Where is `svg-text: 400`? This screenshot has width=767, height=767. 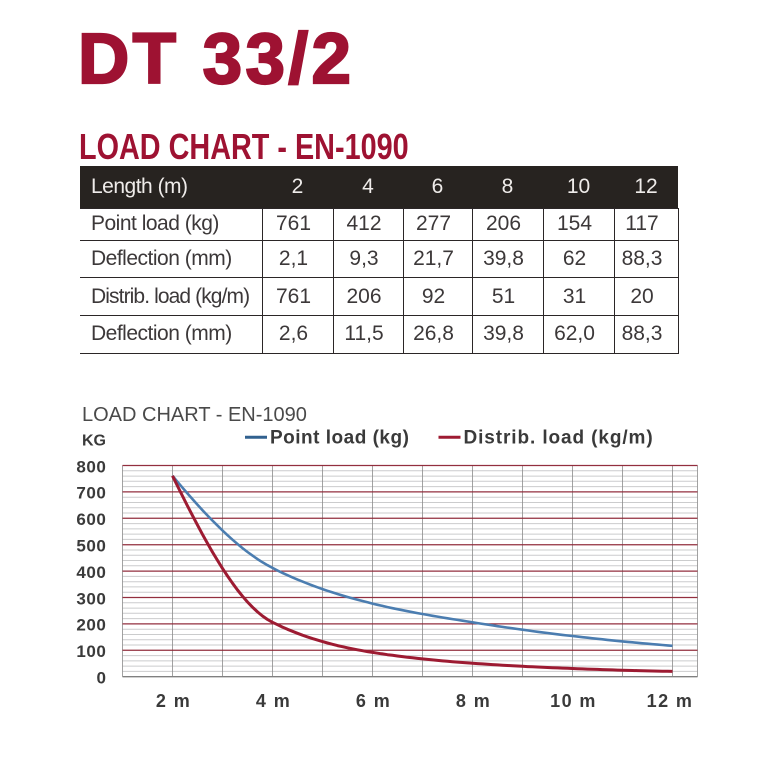 svg-text: 400 is located at coordinates (91, 572).